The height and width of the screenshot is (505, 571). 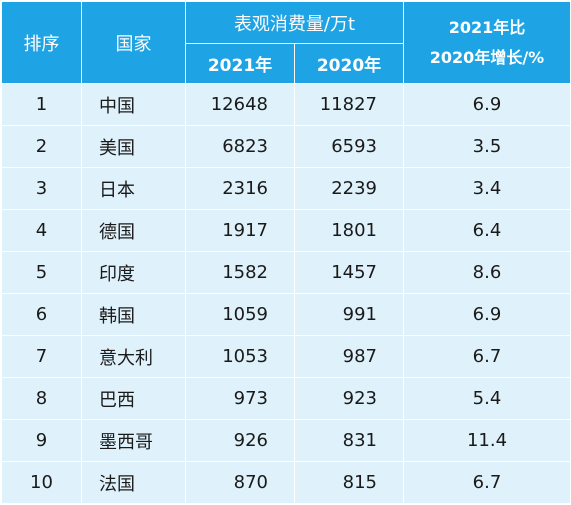 I want to click on table-row: 2 美国 6823 6593 3.5, so click(x=286, y=146).